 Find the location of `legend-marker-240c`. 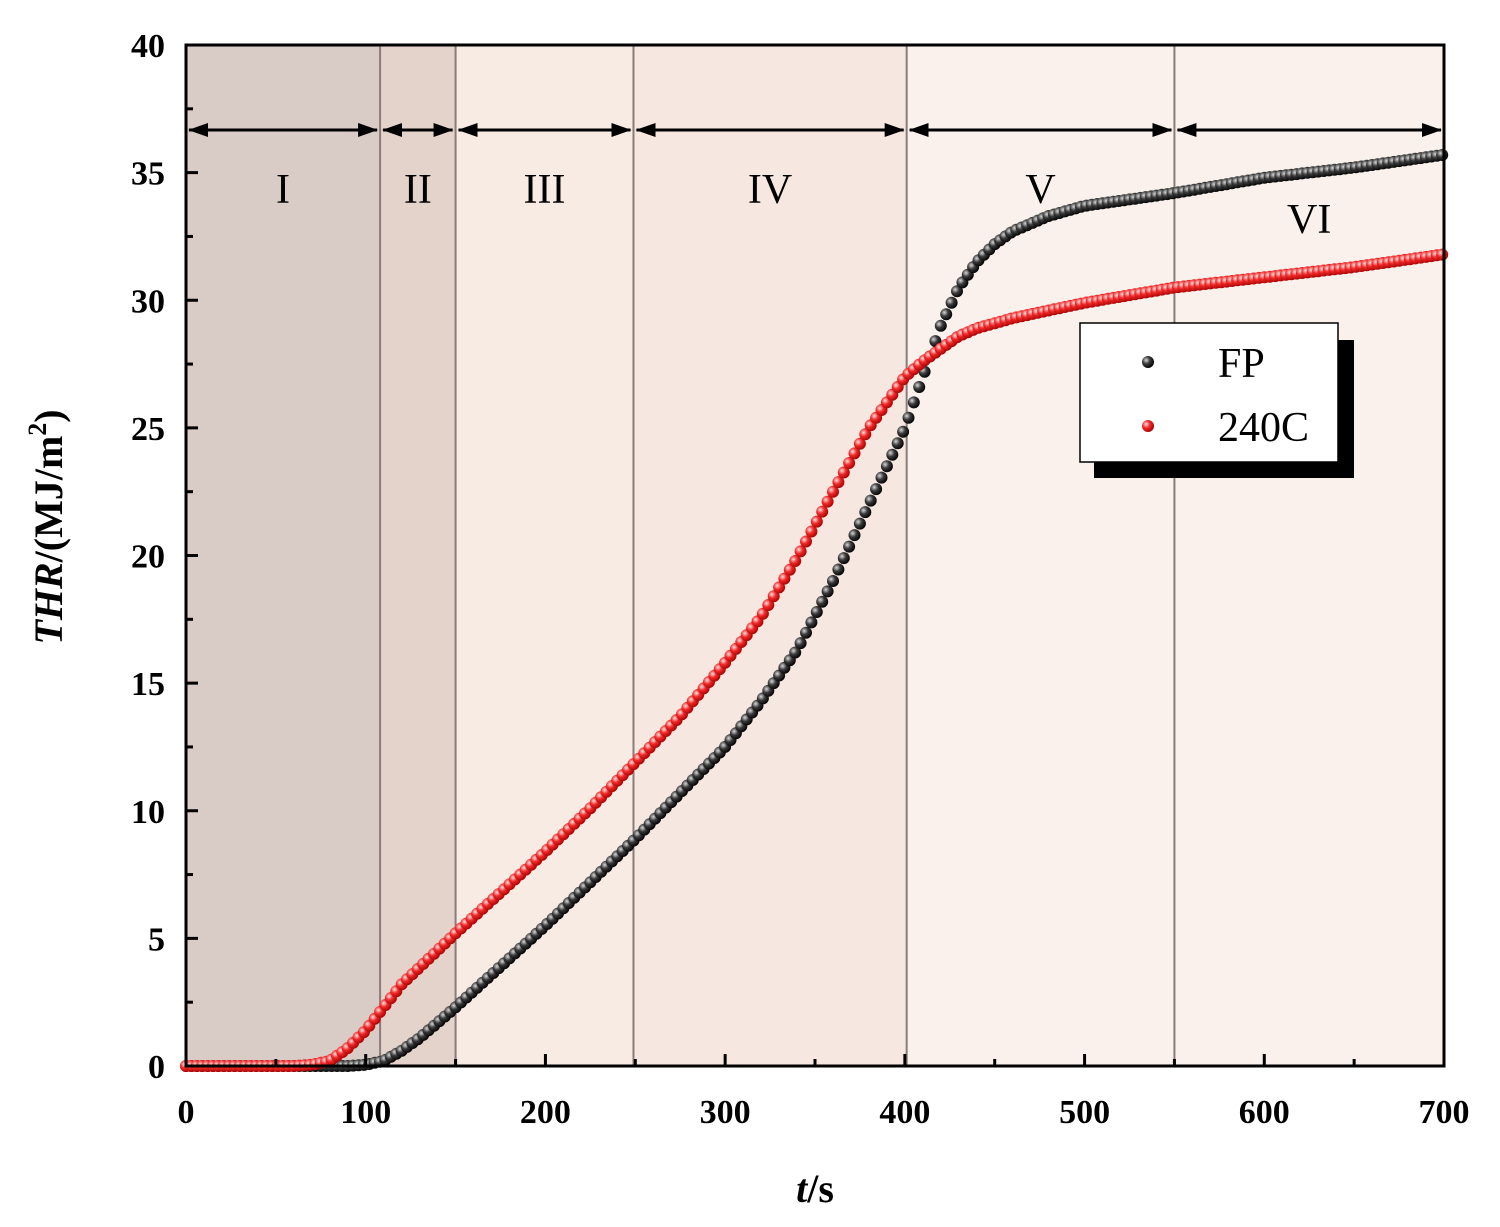

legend-marker-240c is located at coordinates (1148, 426).